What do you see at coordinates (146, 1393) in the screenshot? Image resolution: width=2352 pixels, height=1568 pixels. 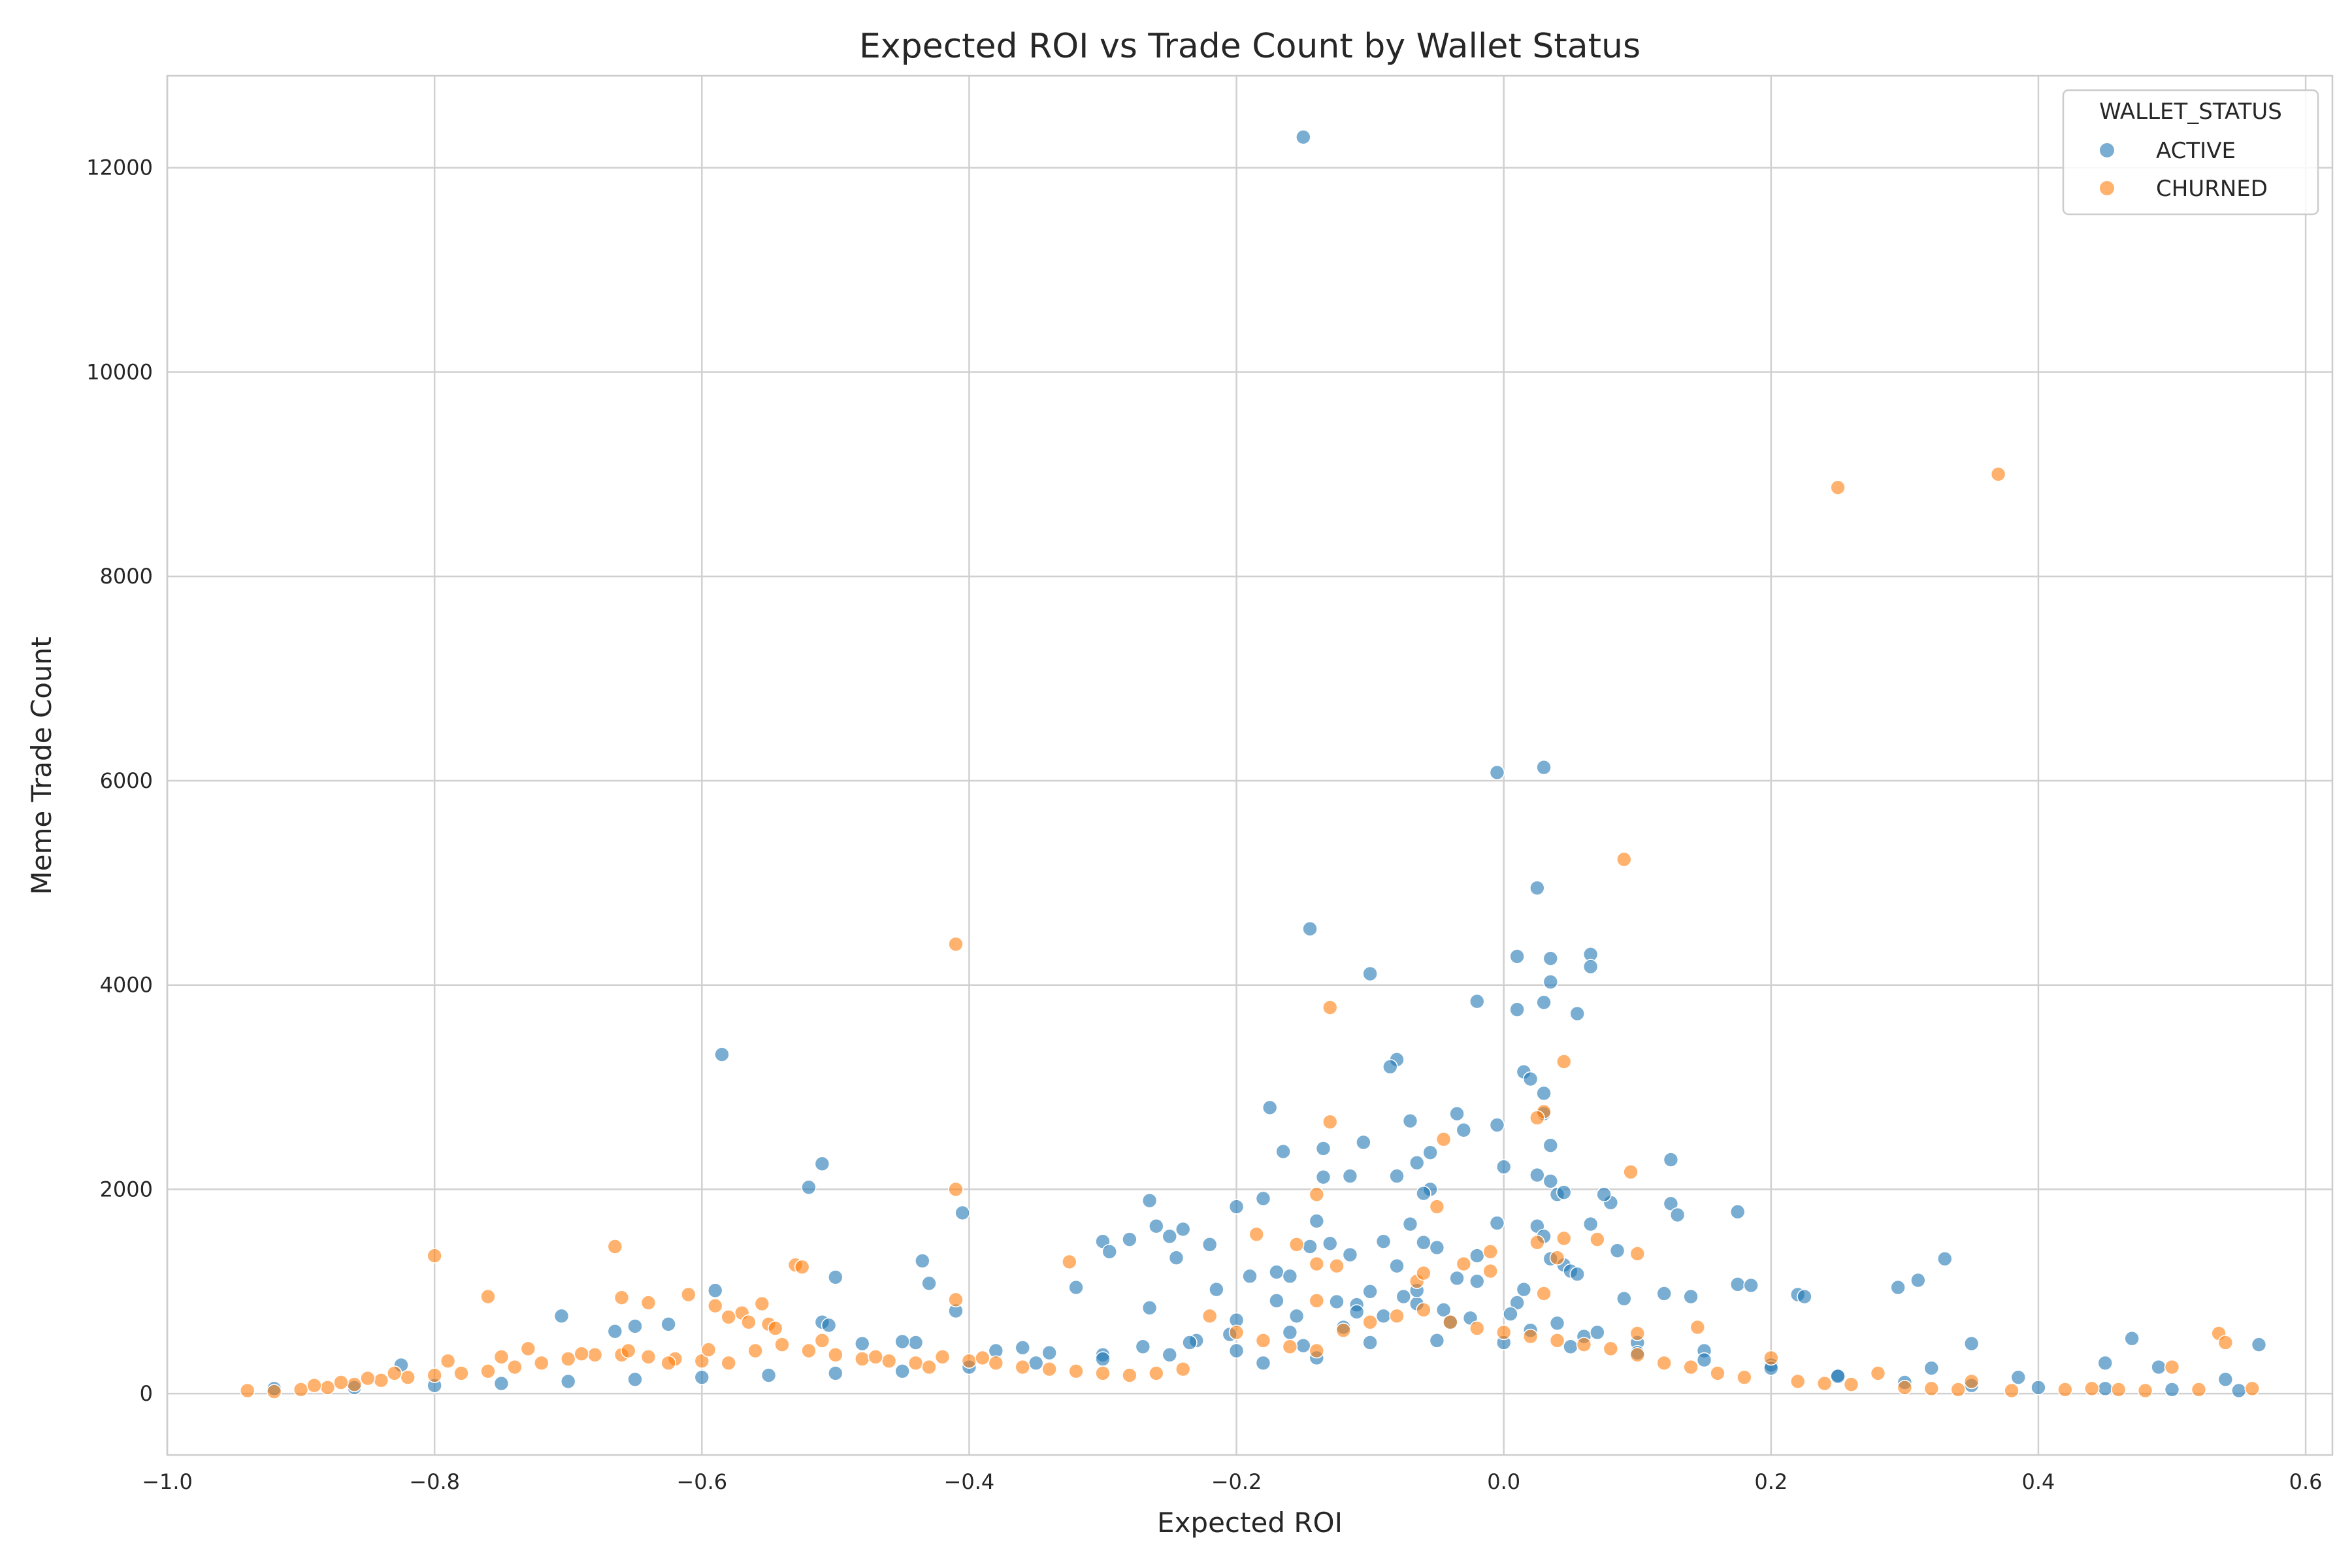 I see `y-tick-label: 0` at bounding box center [146, 1393].